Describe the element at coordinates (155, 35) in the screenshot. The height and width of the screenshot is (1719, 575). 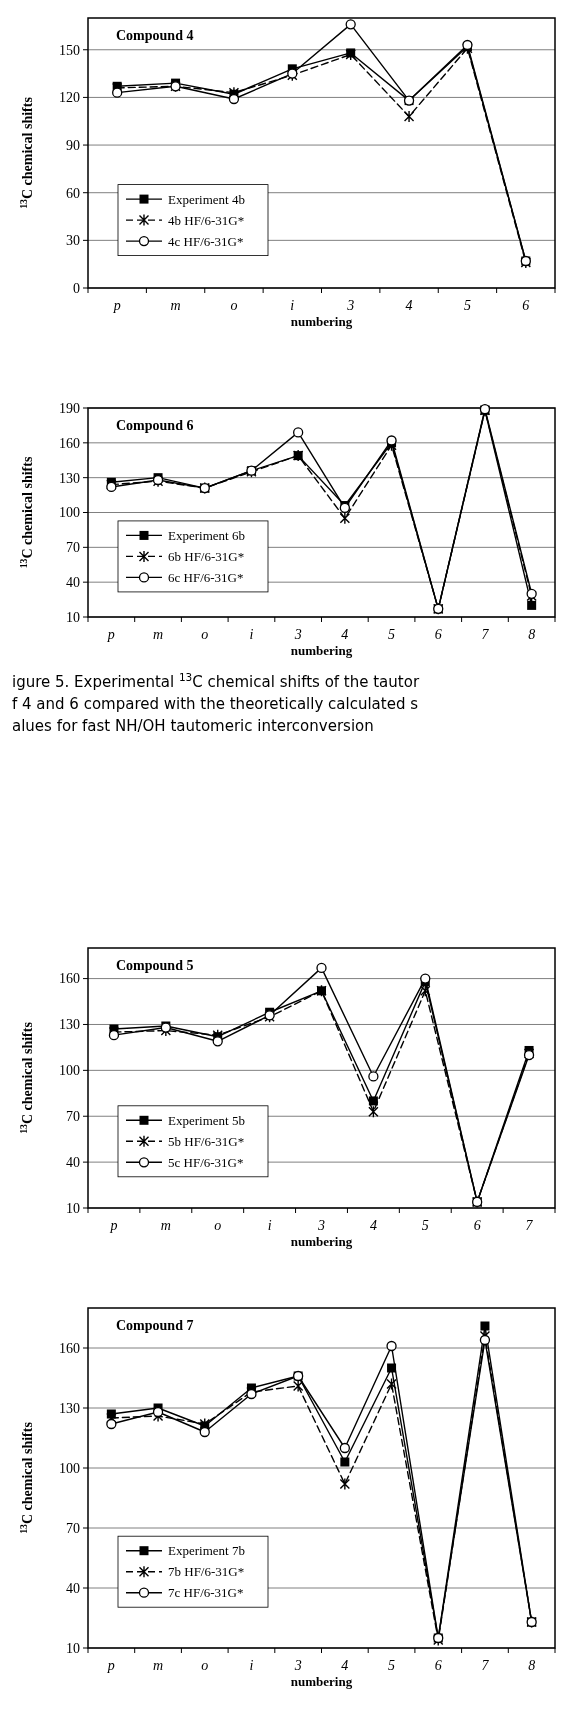
I see `text: Compound 4` at that location.